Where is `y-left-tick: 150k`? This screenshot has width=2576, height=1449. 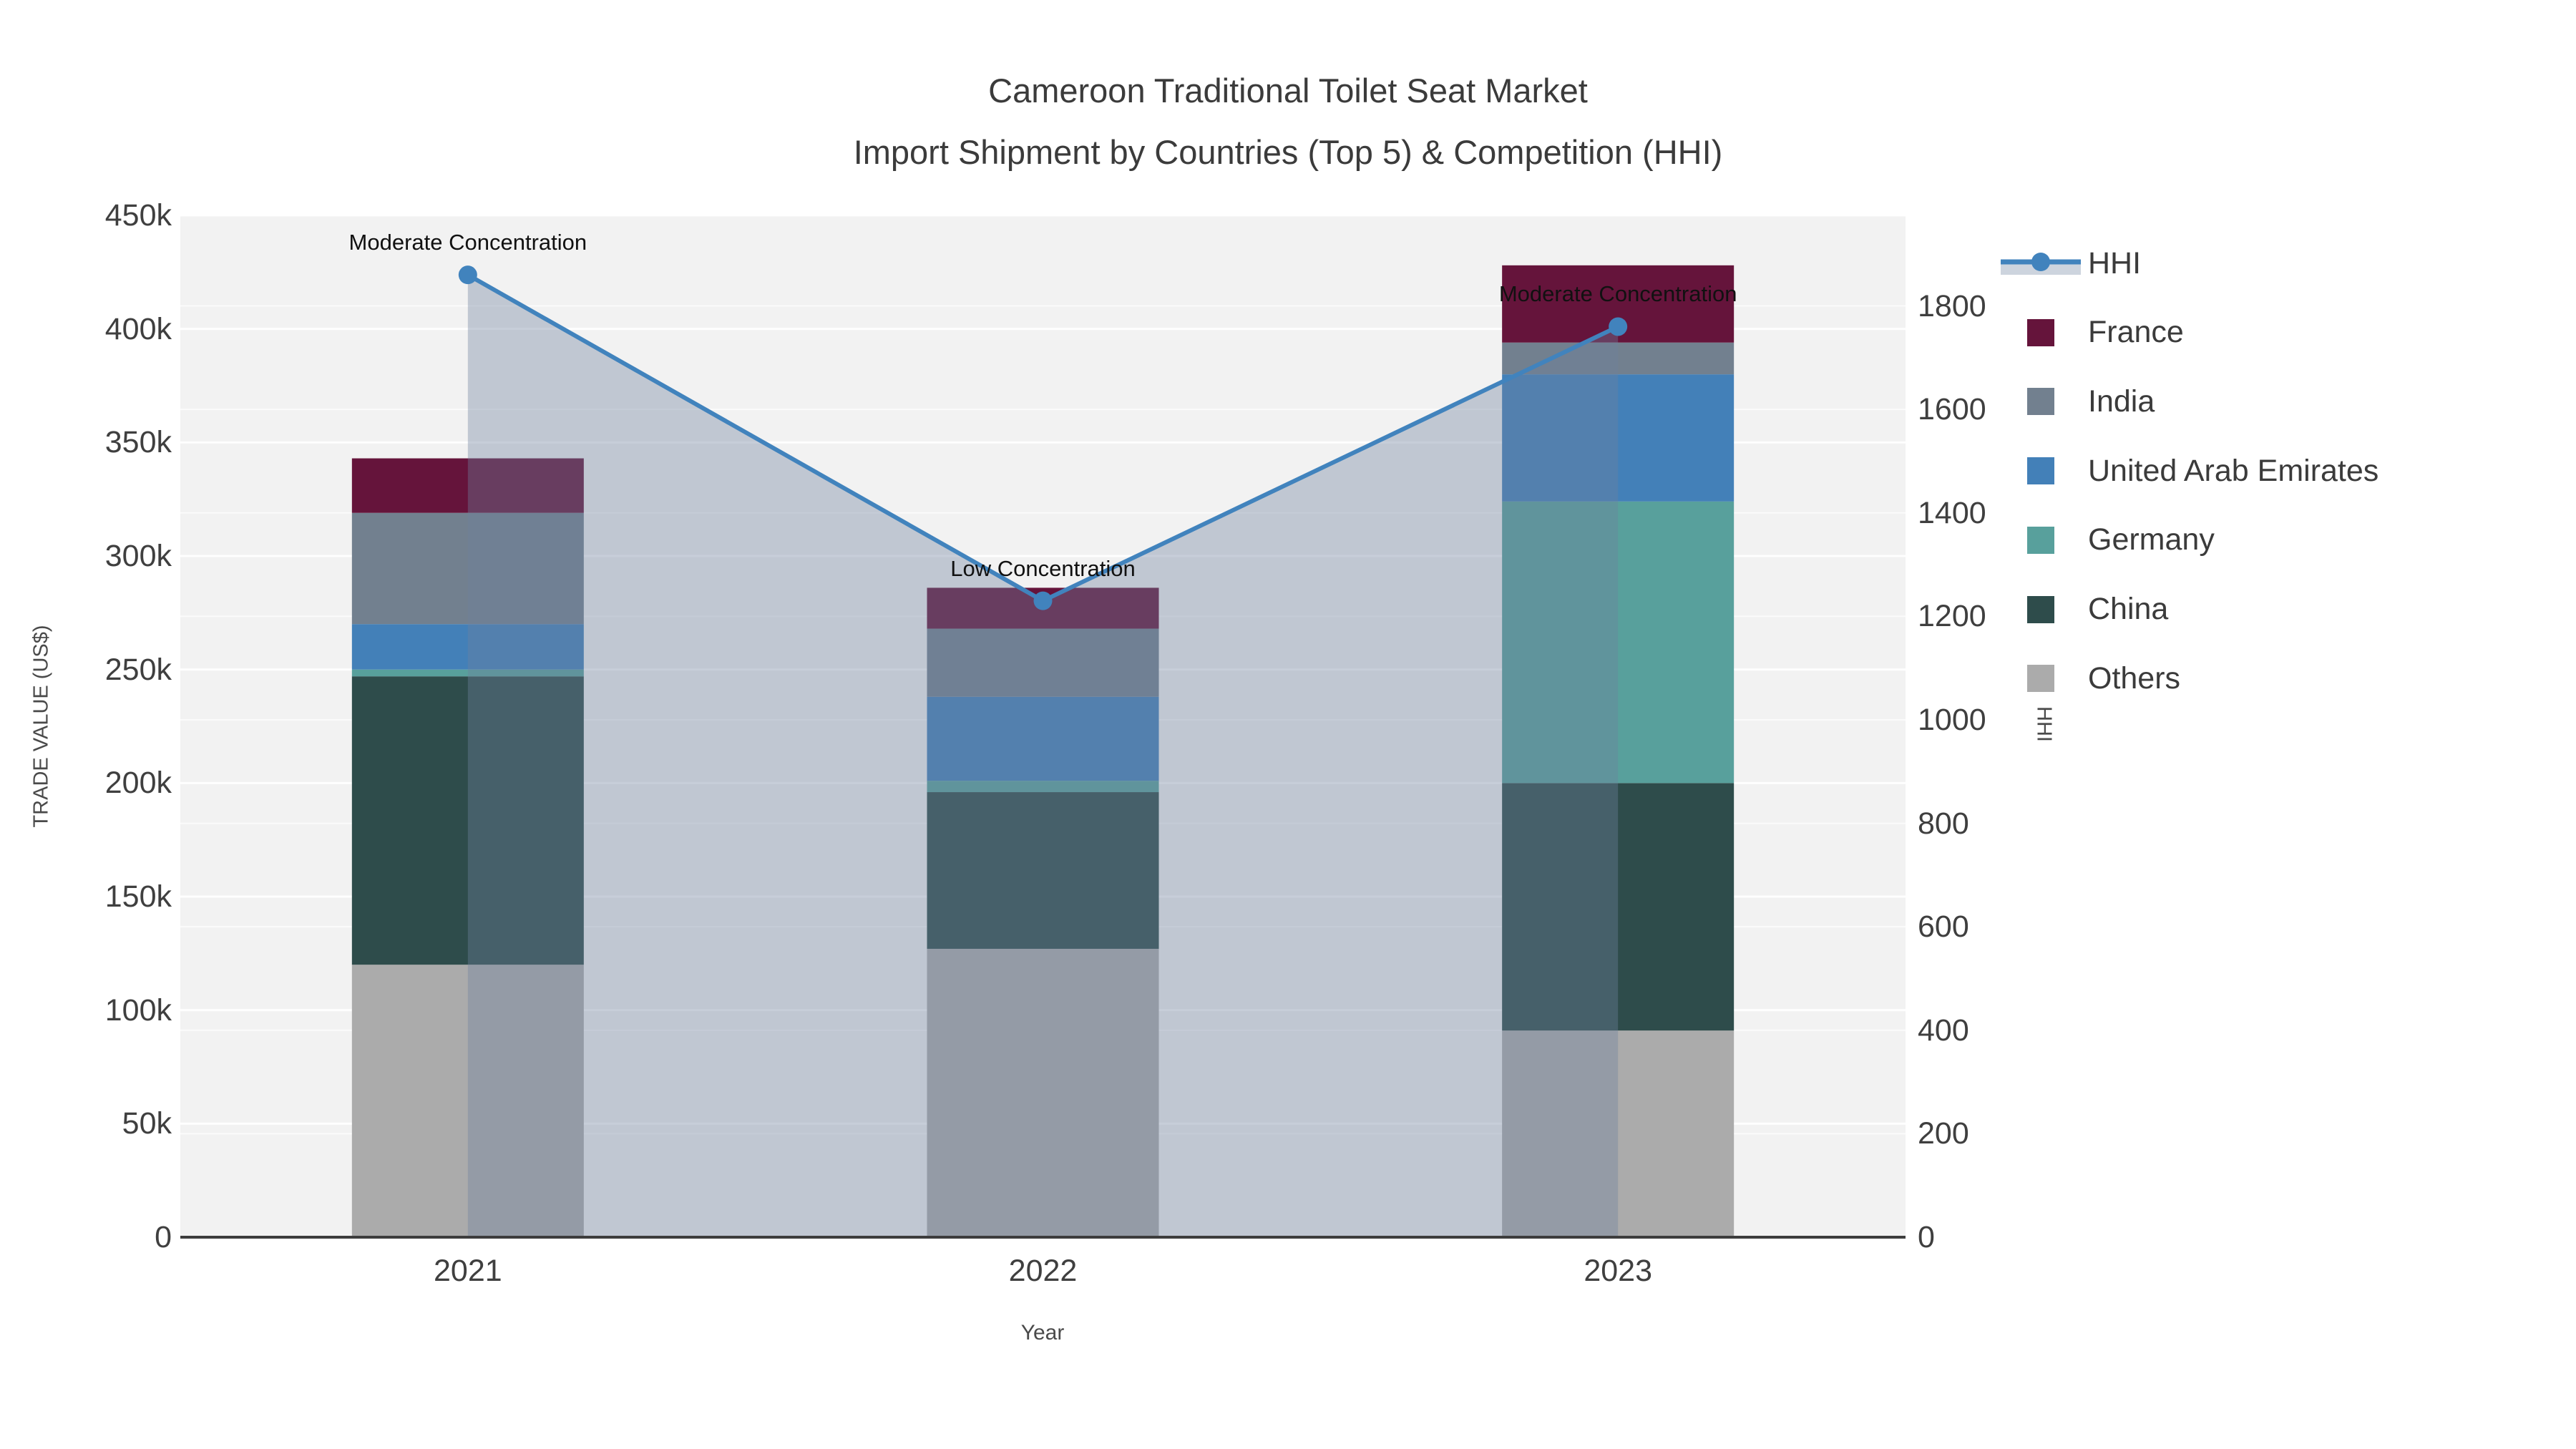 y-left-tick: 150k is located at coordinates (138, 896).